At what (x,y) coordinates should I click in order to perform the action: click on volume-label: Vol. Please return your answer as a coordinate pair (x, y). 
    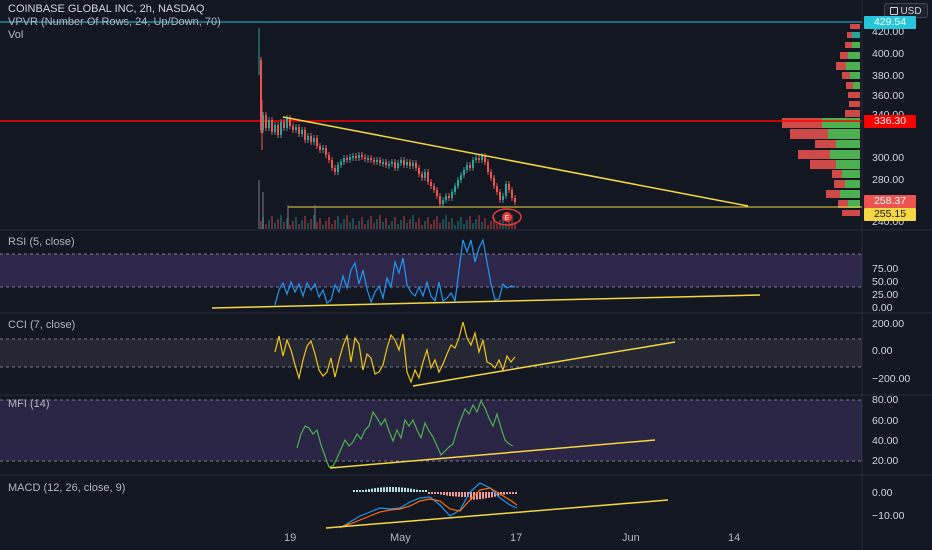
    Looking at the image, I should click on (16, 35).